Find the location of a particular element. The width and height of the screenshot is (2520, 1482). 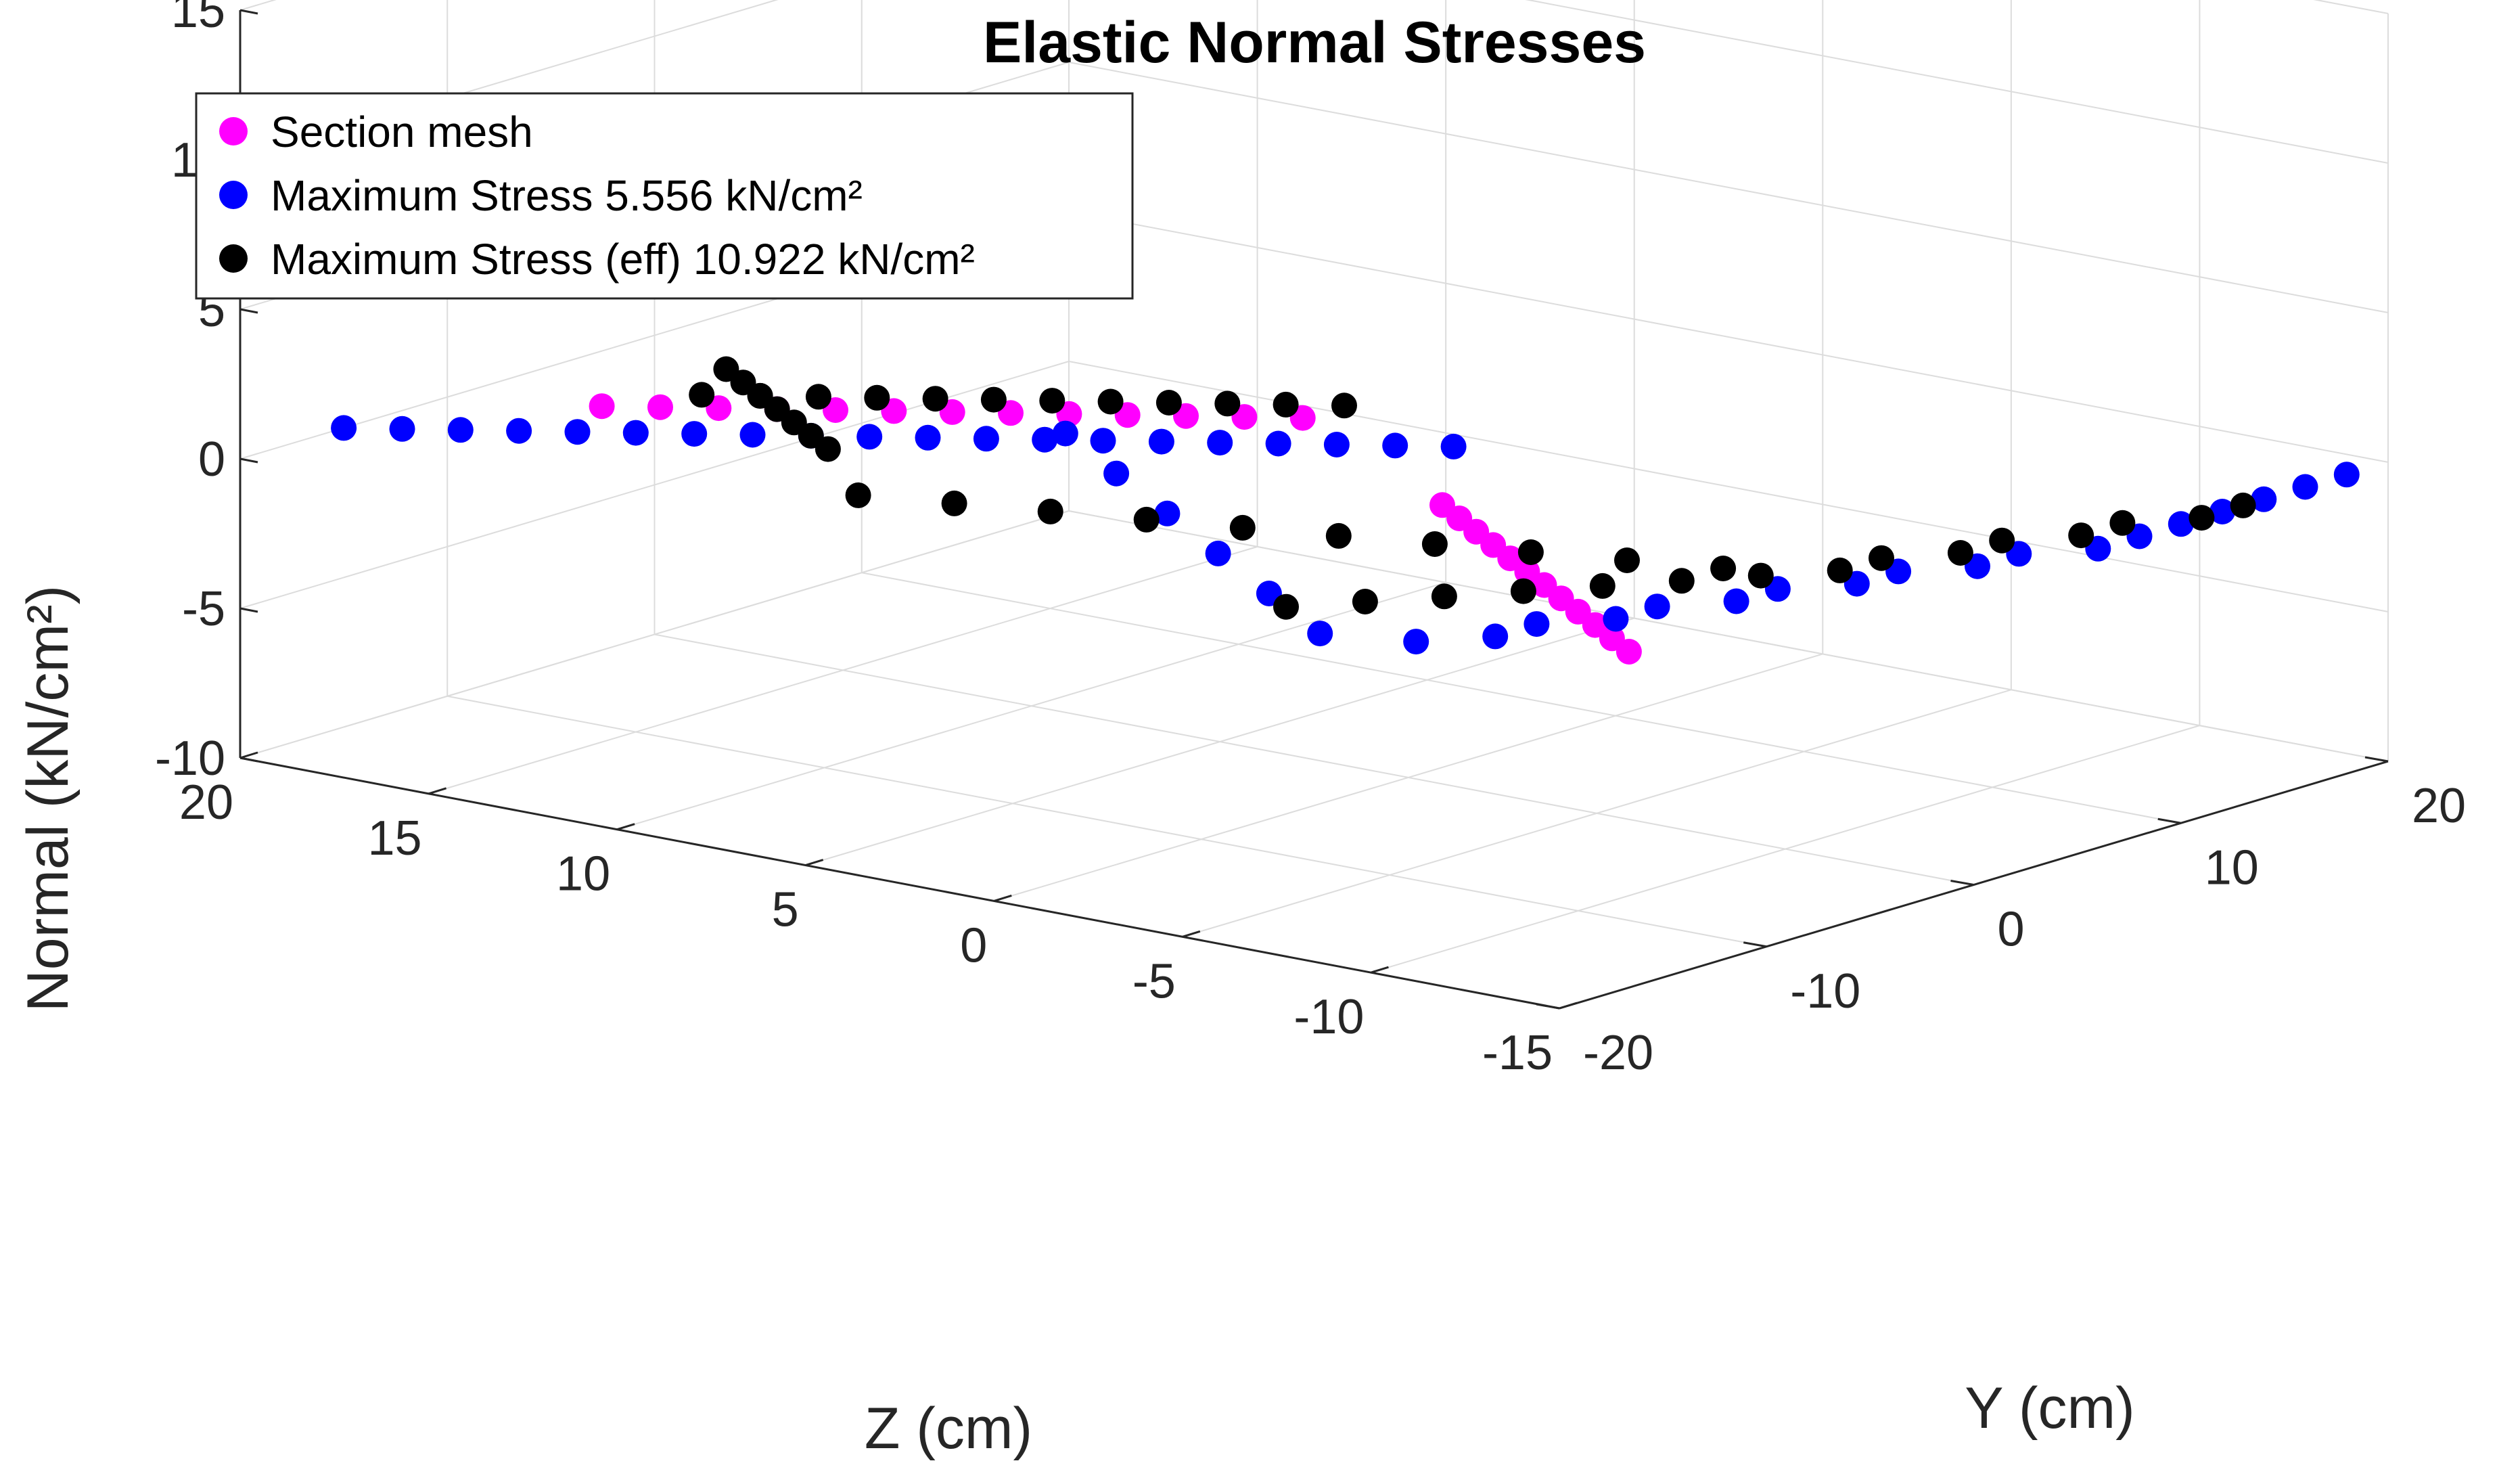

z-axis-tick-label: 5 is located at coordinates (786, 910).